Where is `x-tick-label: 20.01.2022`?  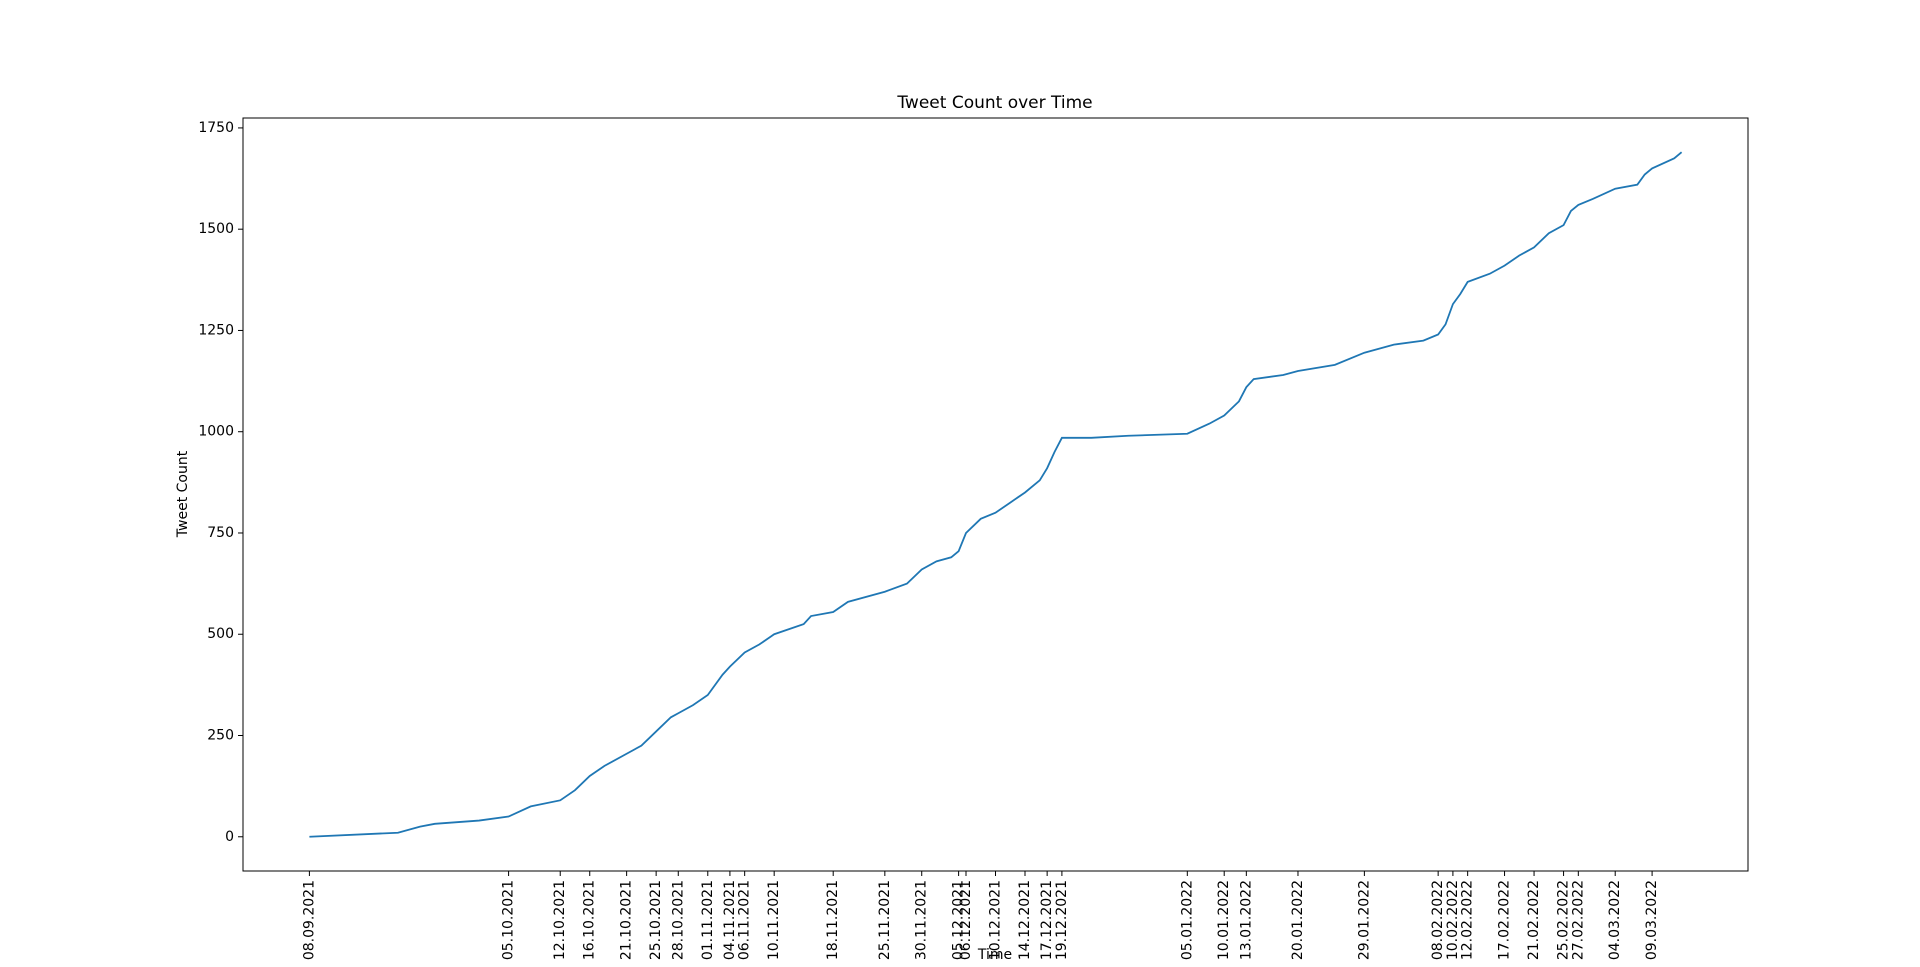 x-tick-label: 20.01.2022 is located at coordinates (1298, 920).